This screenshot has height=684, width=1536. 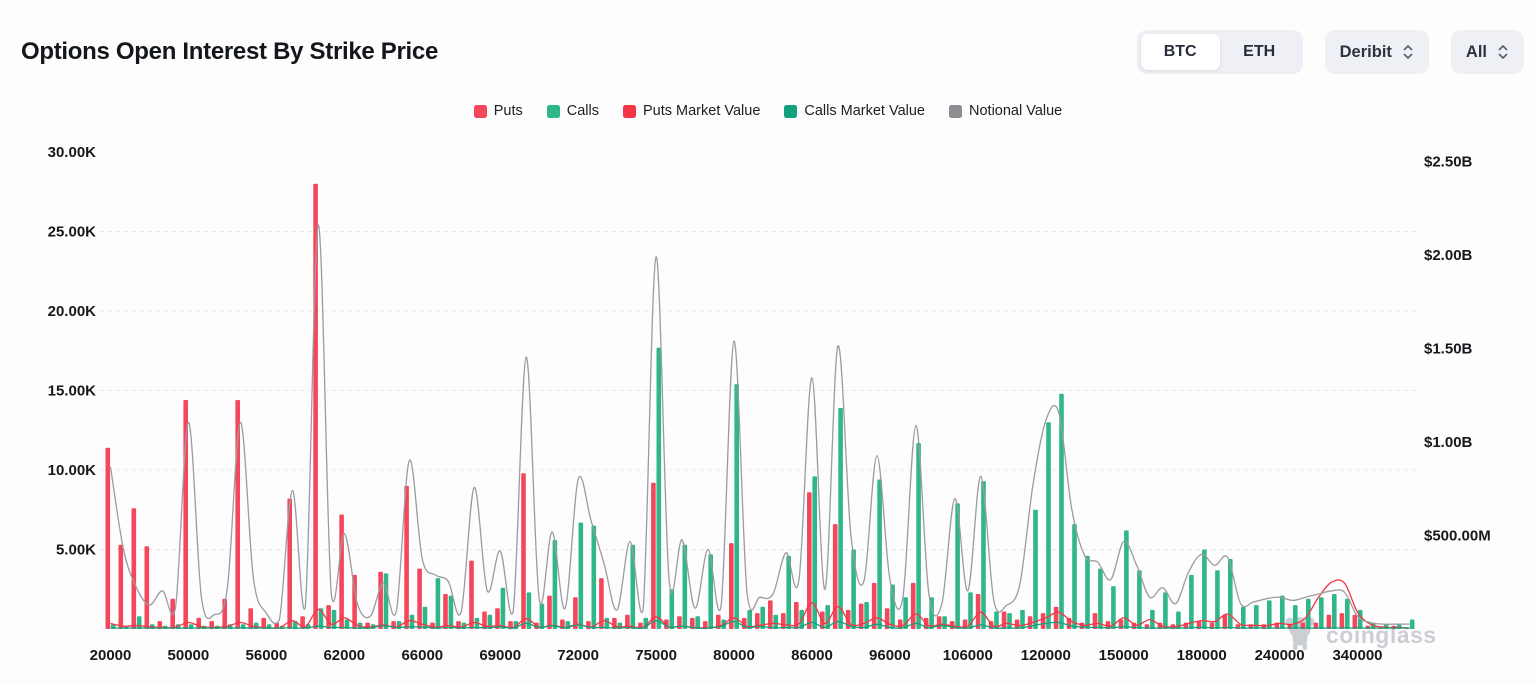 What do you see at coordinates (1357, 655) in the screenshot?
I see `x-axis-tick: 340000` at bounding box center [1357, 655].